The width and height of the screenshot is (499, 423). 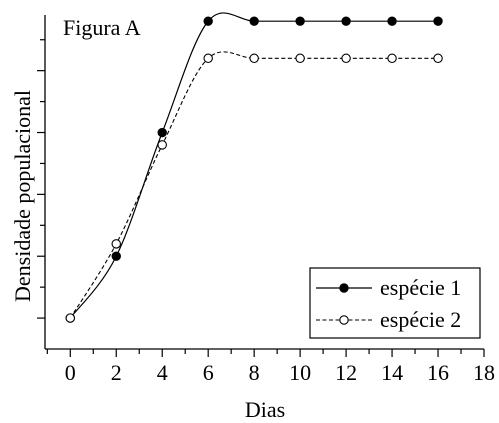 What do you see at coordinates (70, 372) in the screenshot?
I see `x-tick-label: 0` at bounding box center [70, 372].